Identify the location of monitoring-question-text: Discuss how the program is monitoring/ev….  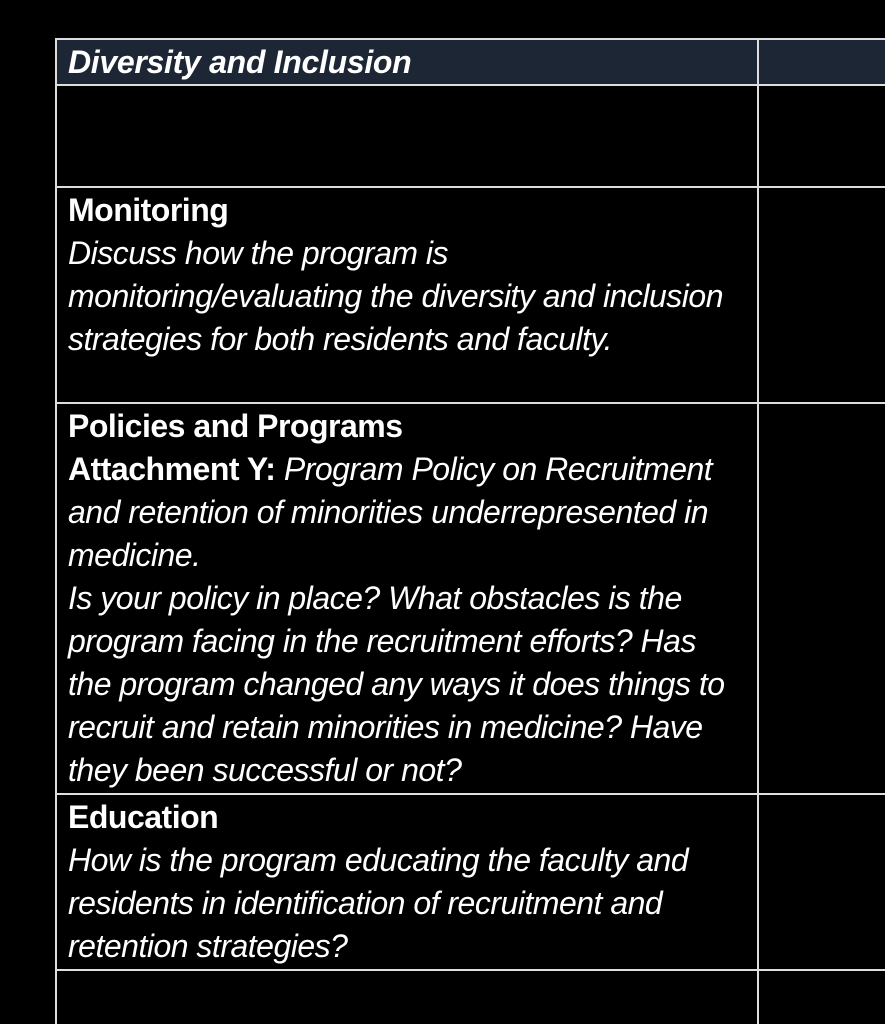
(396, 296).